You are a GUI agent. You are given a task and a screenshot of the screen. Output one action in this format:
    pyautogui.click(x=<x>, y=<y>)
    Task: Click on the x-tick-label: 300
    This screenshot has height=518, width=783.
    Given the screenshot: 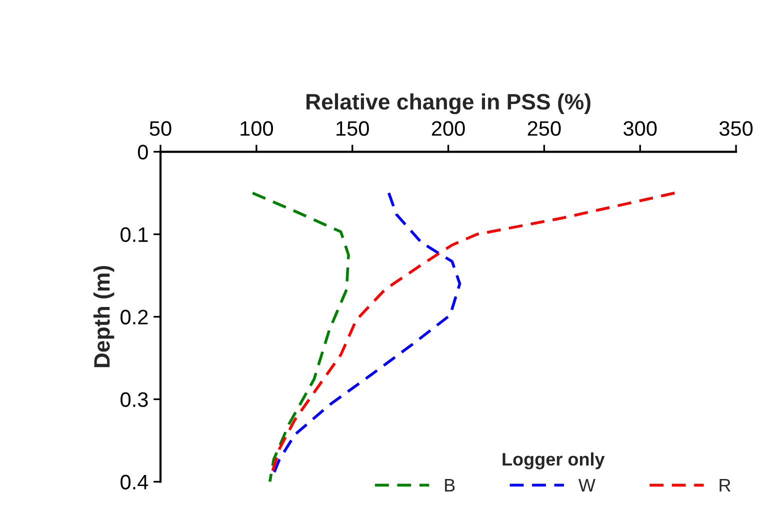 What is the action you would take?
    pyautogui.click(x=640, y=128)
    